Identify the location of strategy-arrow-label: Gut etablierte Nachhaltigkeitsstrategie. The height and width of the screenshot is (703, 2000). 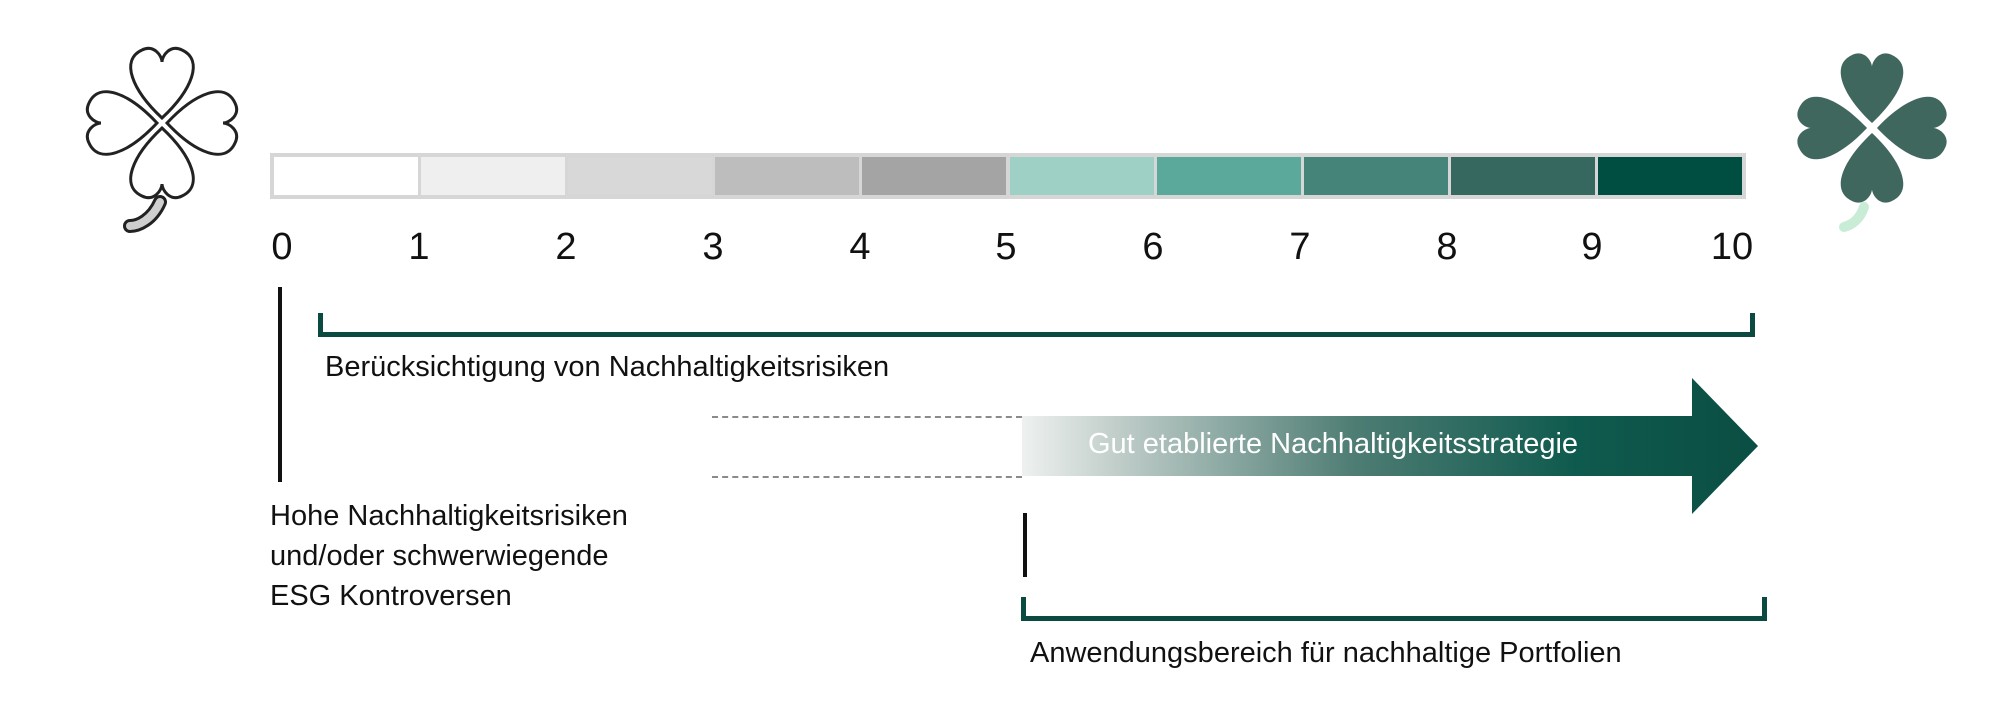
(1333, 444).